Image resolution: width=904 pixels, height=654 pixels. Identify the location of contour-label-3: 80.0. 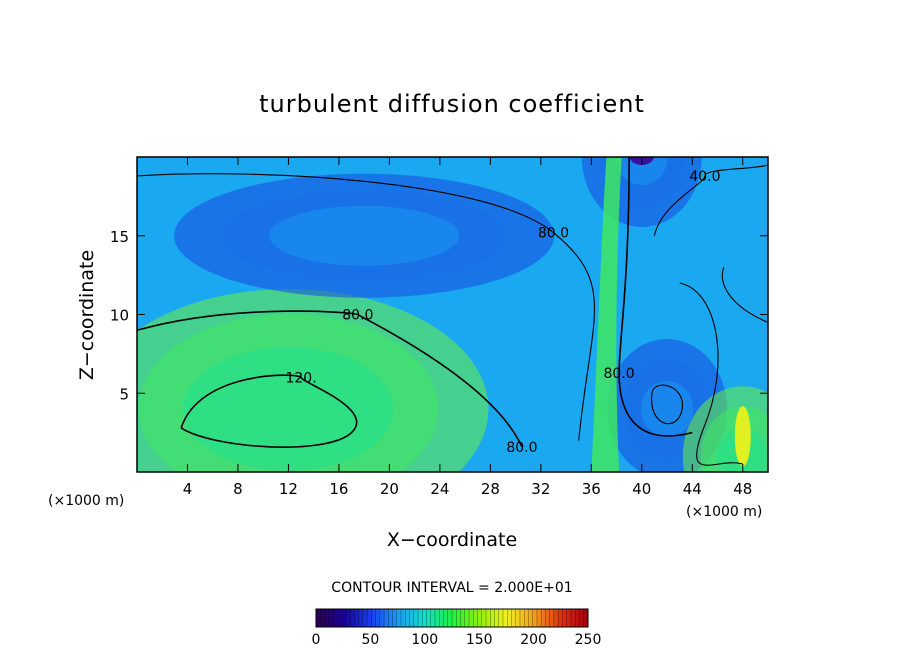
(618, 374).